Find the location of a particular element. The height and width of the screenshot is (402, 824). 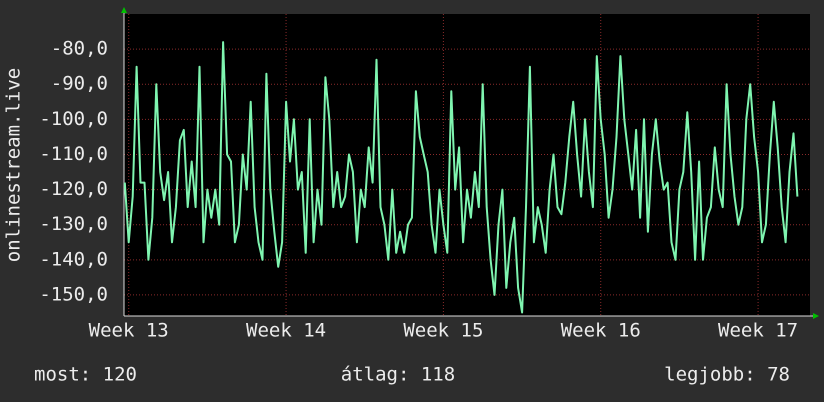

y-tick-label: -90,0 is located at coordinates (79, 84).